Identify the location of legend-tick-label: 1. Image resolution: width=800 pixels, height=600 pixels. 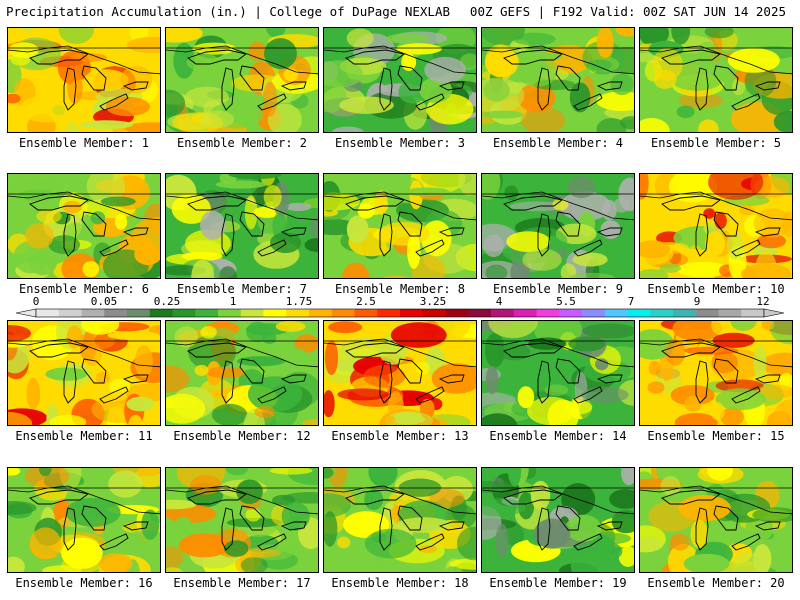
(233, 301).